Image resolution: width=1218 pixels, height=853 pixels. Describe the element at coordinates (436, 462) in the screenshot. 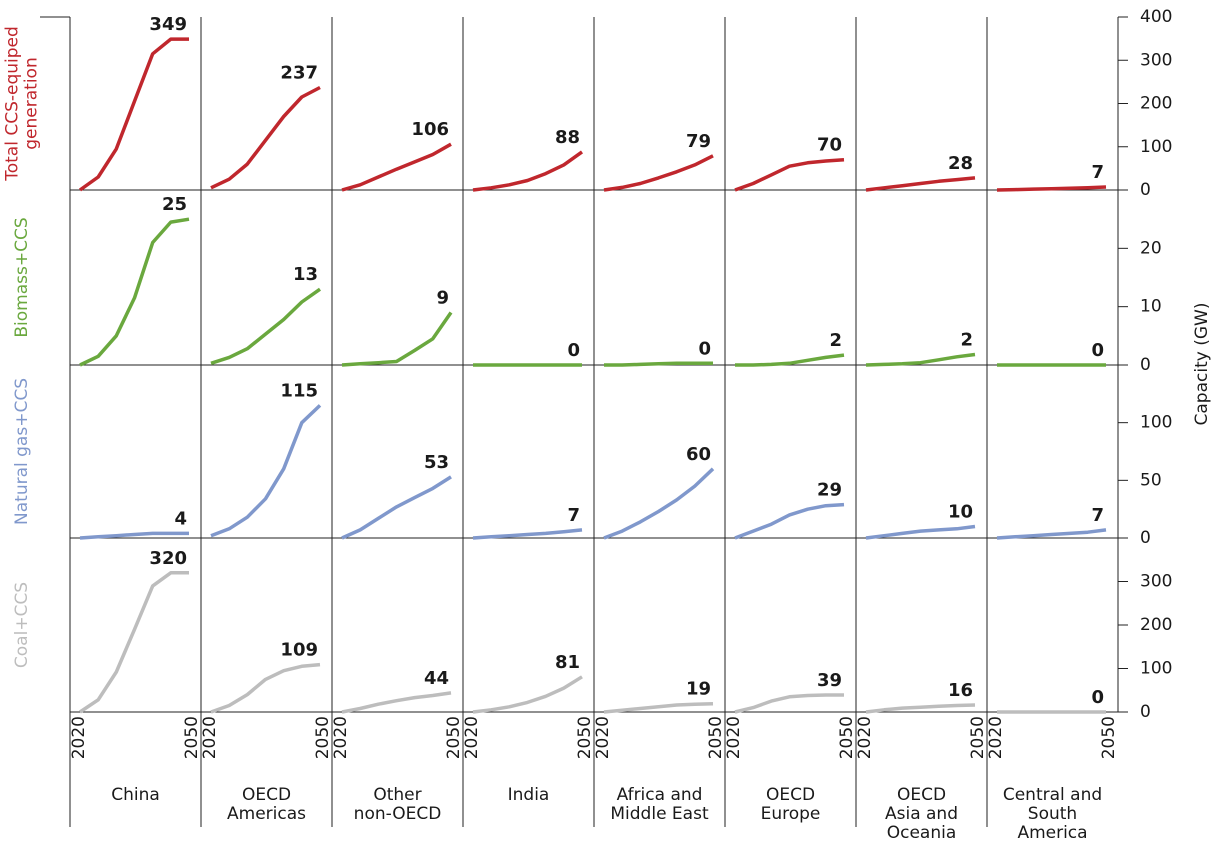

I see `data-label: 53` at that location.